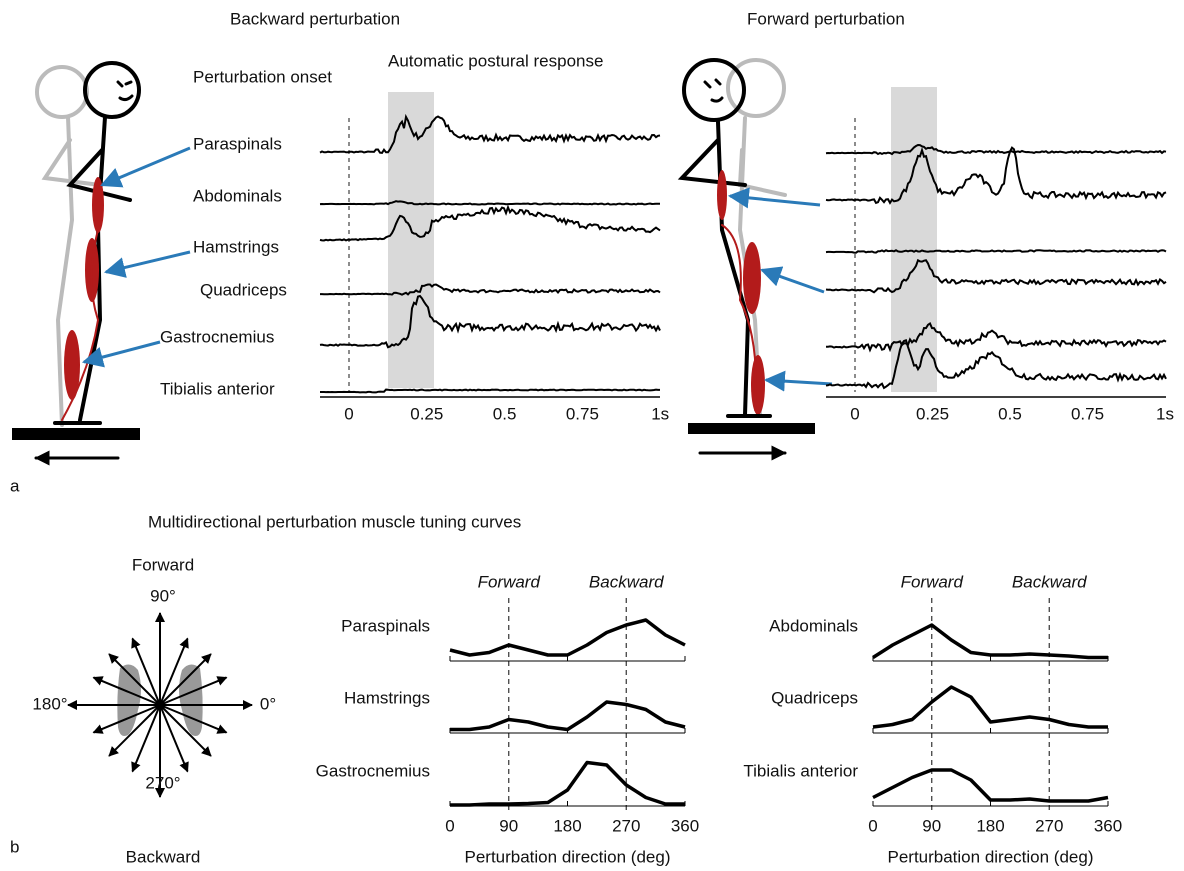  I want to click on compass, so click(160, 705).